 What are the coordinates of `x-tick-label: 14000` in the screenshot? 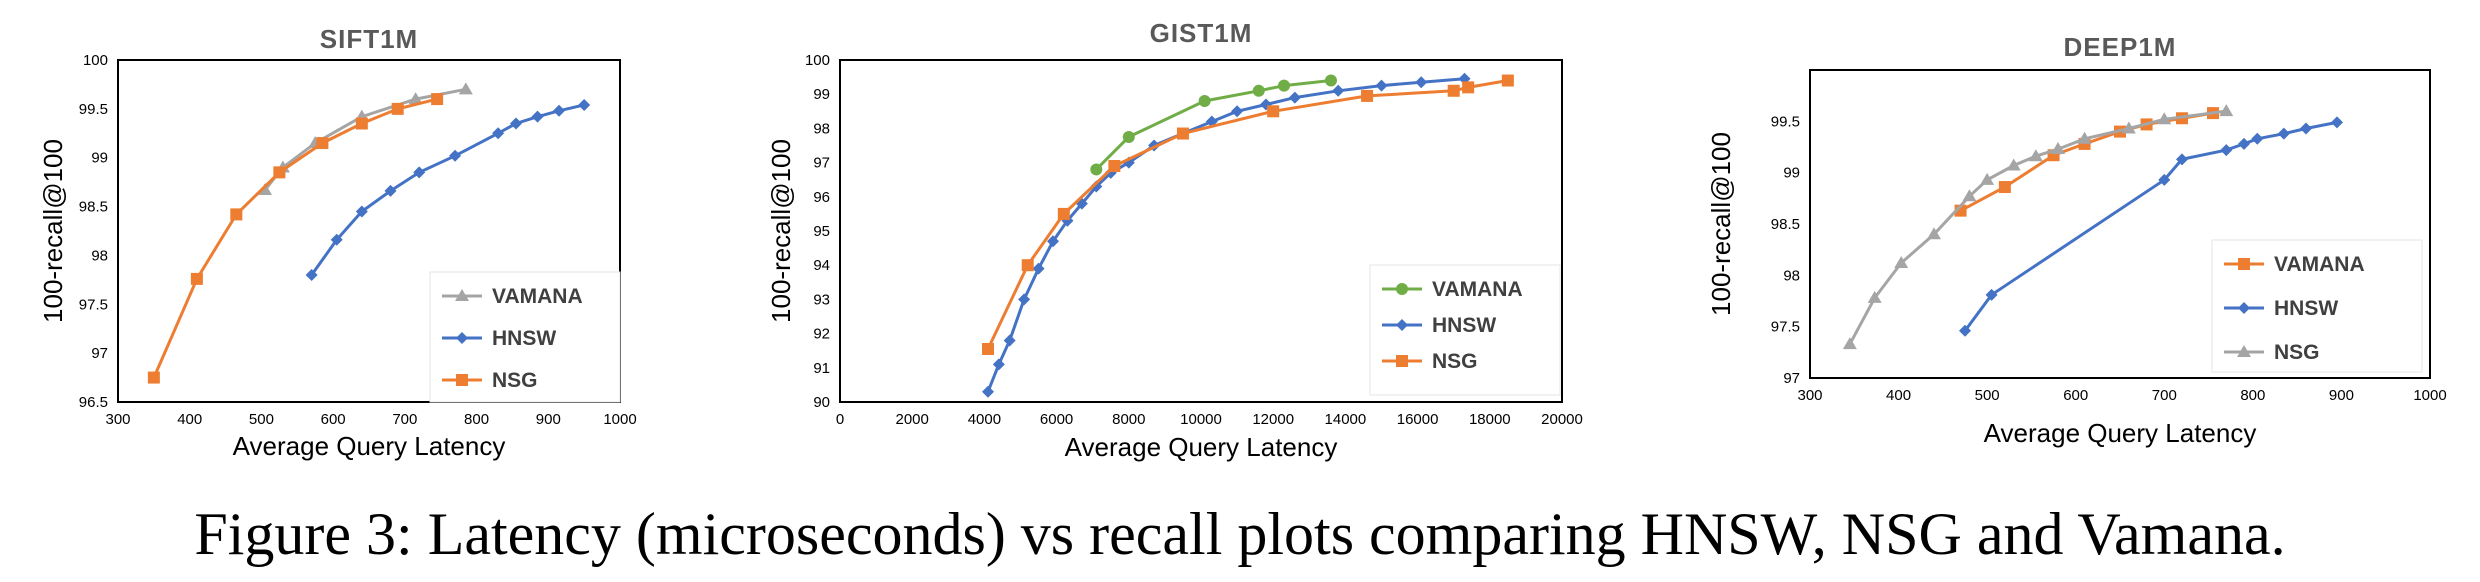 It's located at (1346, 419).